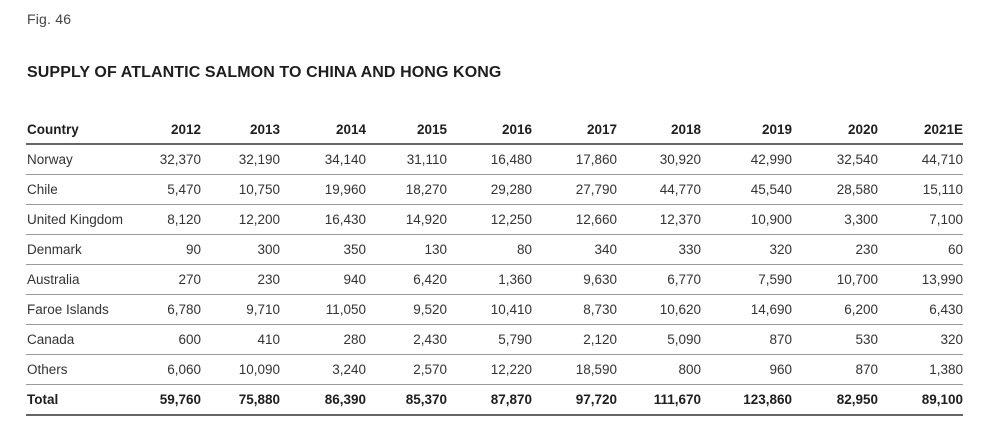  What do you see at coordinates (240, 339) in the screenshot?
I see `value-cell: 410` at bounding box center [240, 339].